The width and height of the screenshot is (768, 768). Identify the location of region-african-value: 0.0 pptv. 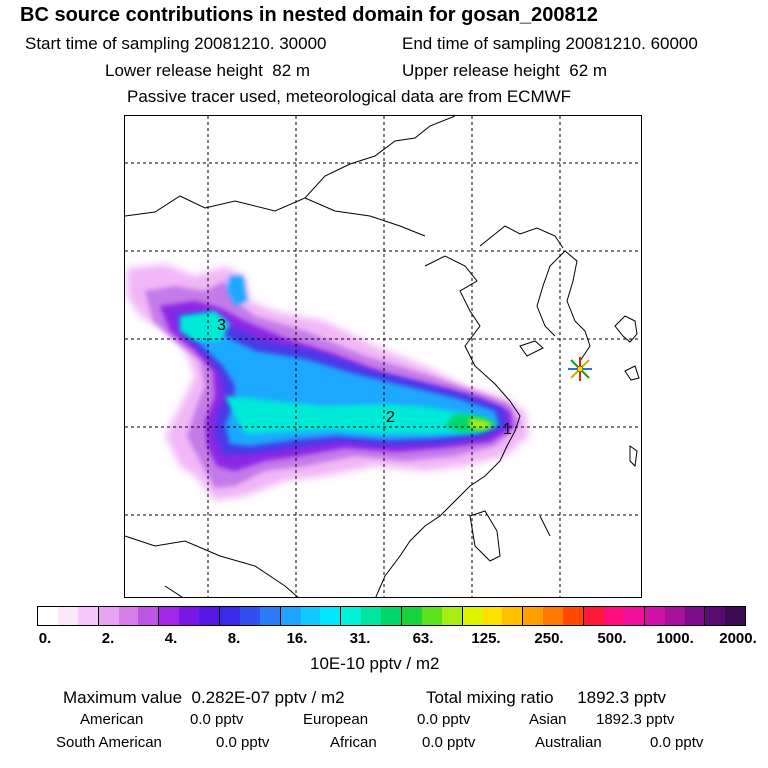
(449, 742).